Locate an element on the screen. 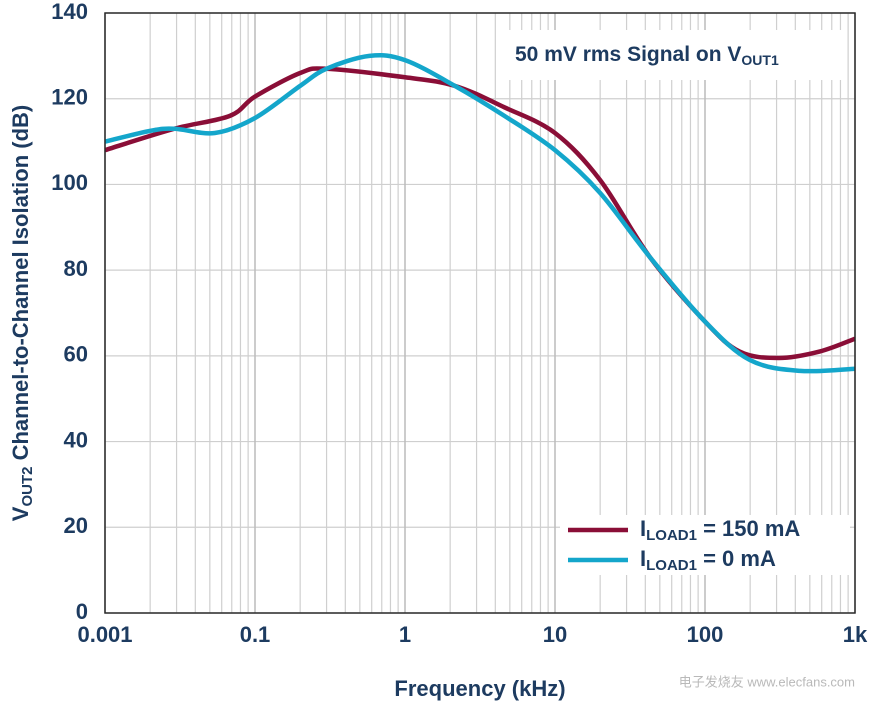  x-tick-label: 10 is located at coordinates (555, 634).